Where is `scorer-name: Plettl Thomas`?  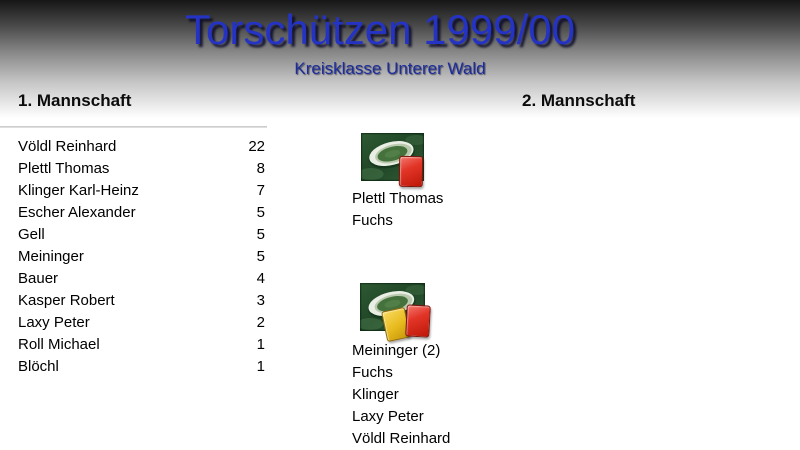
scorer-name: Plettl Thomas is located at coordinates (64, 168).